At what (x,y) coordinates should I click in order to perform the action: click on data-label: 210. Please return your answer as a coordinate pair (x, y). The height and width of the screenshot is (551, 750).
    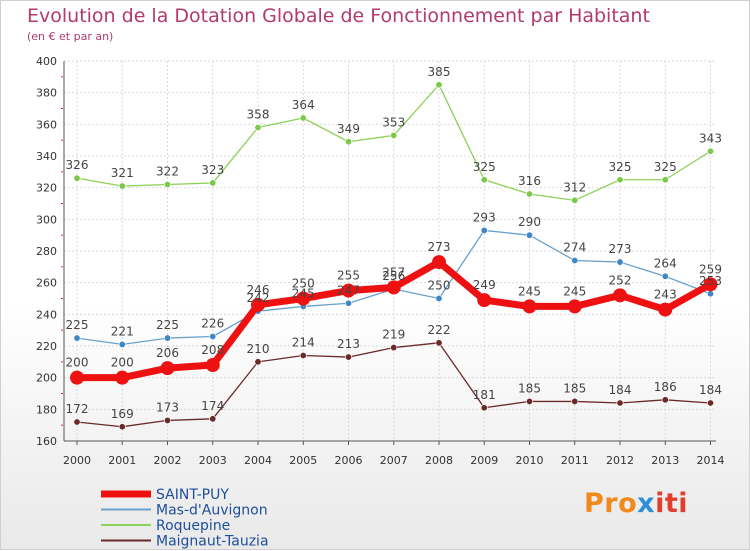
    Looking at the image, I should click on (258, 349).